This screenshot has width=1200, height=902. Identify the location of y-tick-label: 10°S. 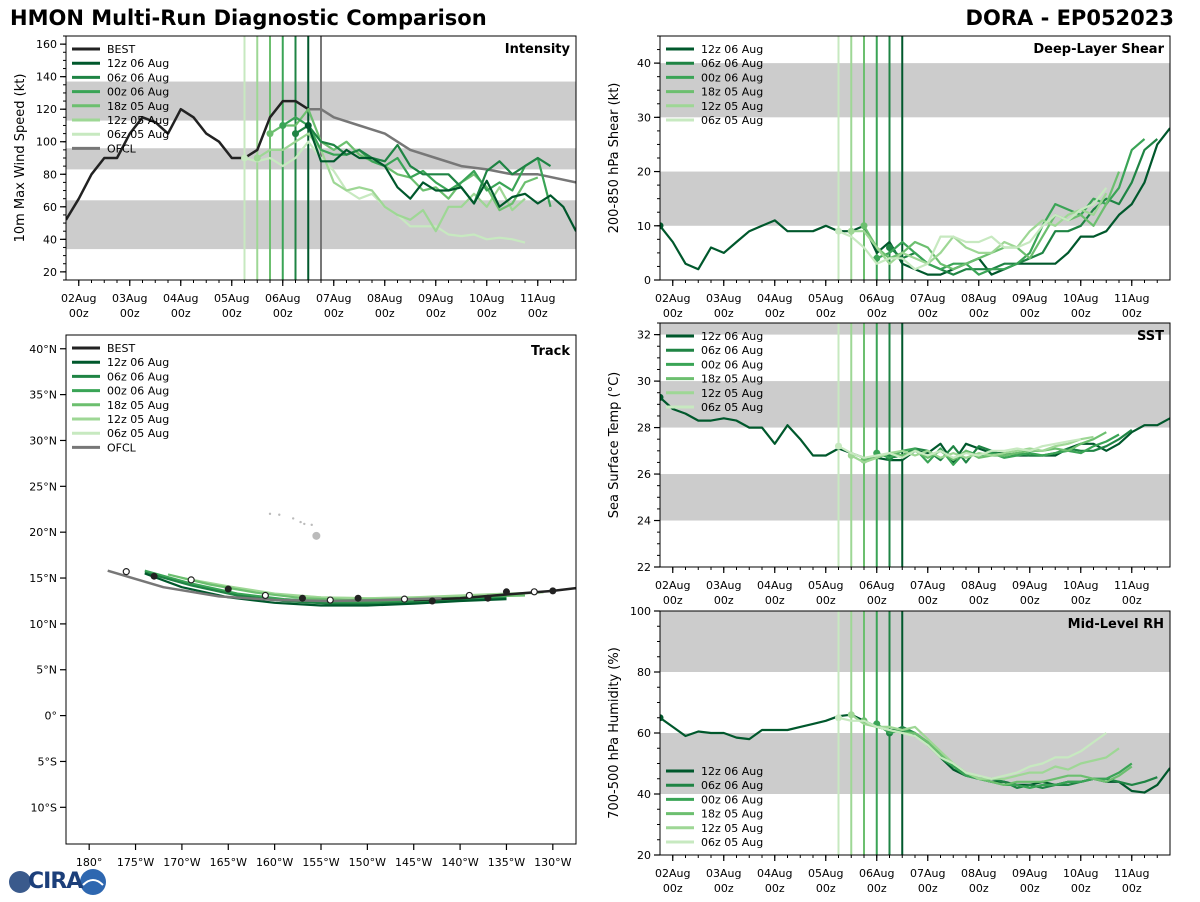
(44, 807).